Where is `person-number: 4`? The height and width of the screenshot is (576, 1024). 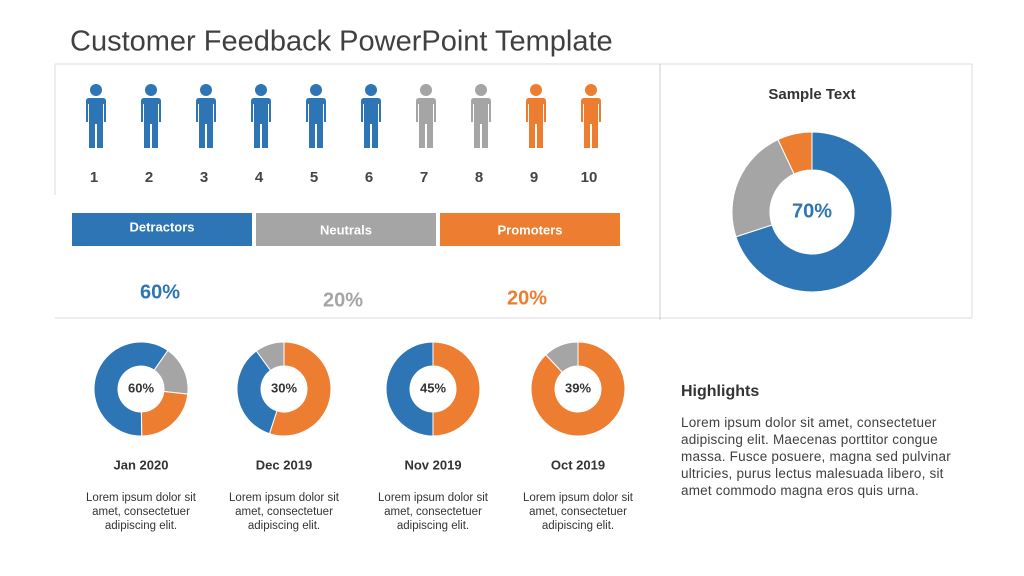
person-number: 4 is located at coordinates (259, 177).